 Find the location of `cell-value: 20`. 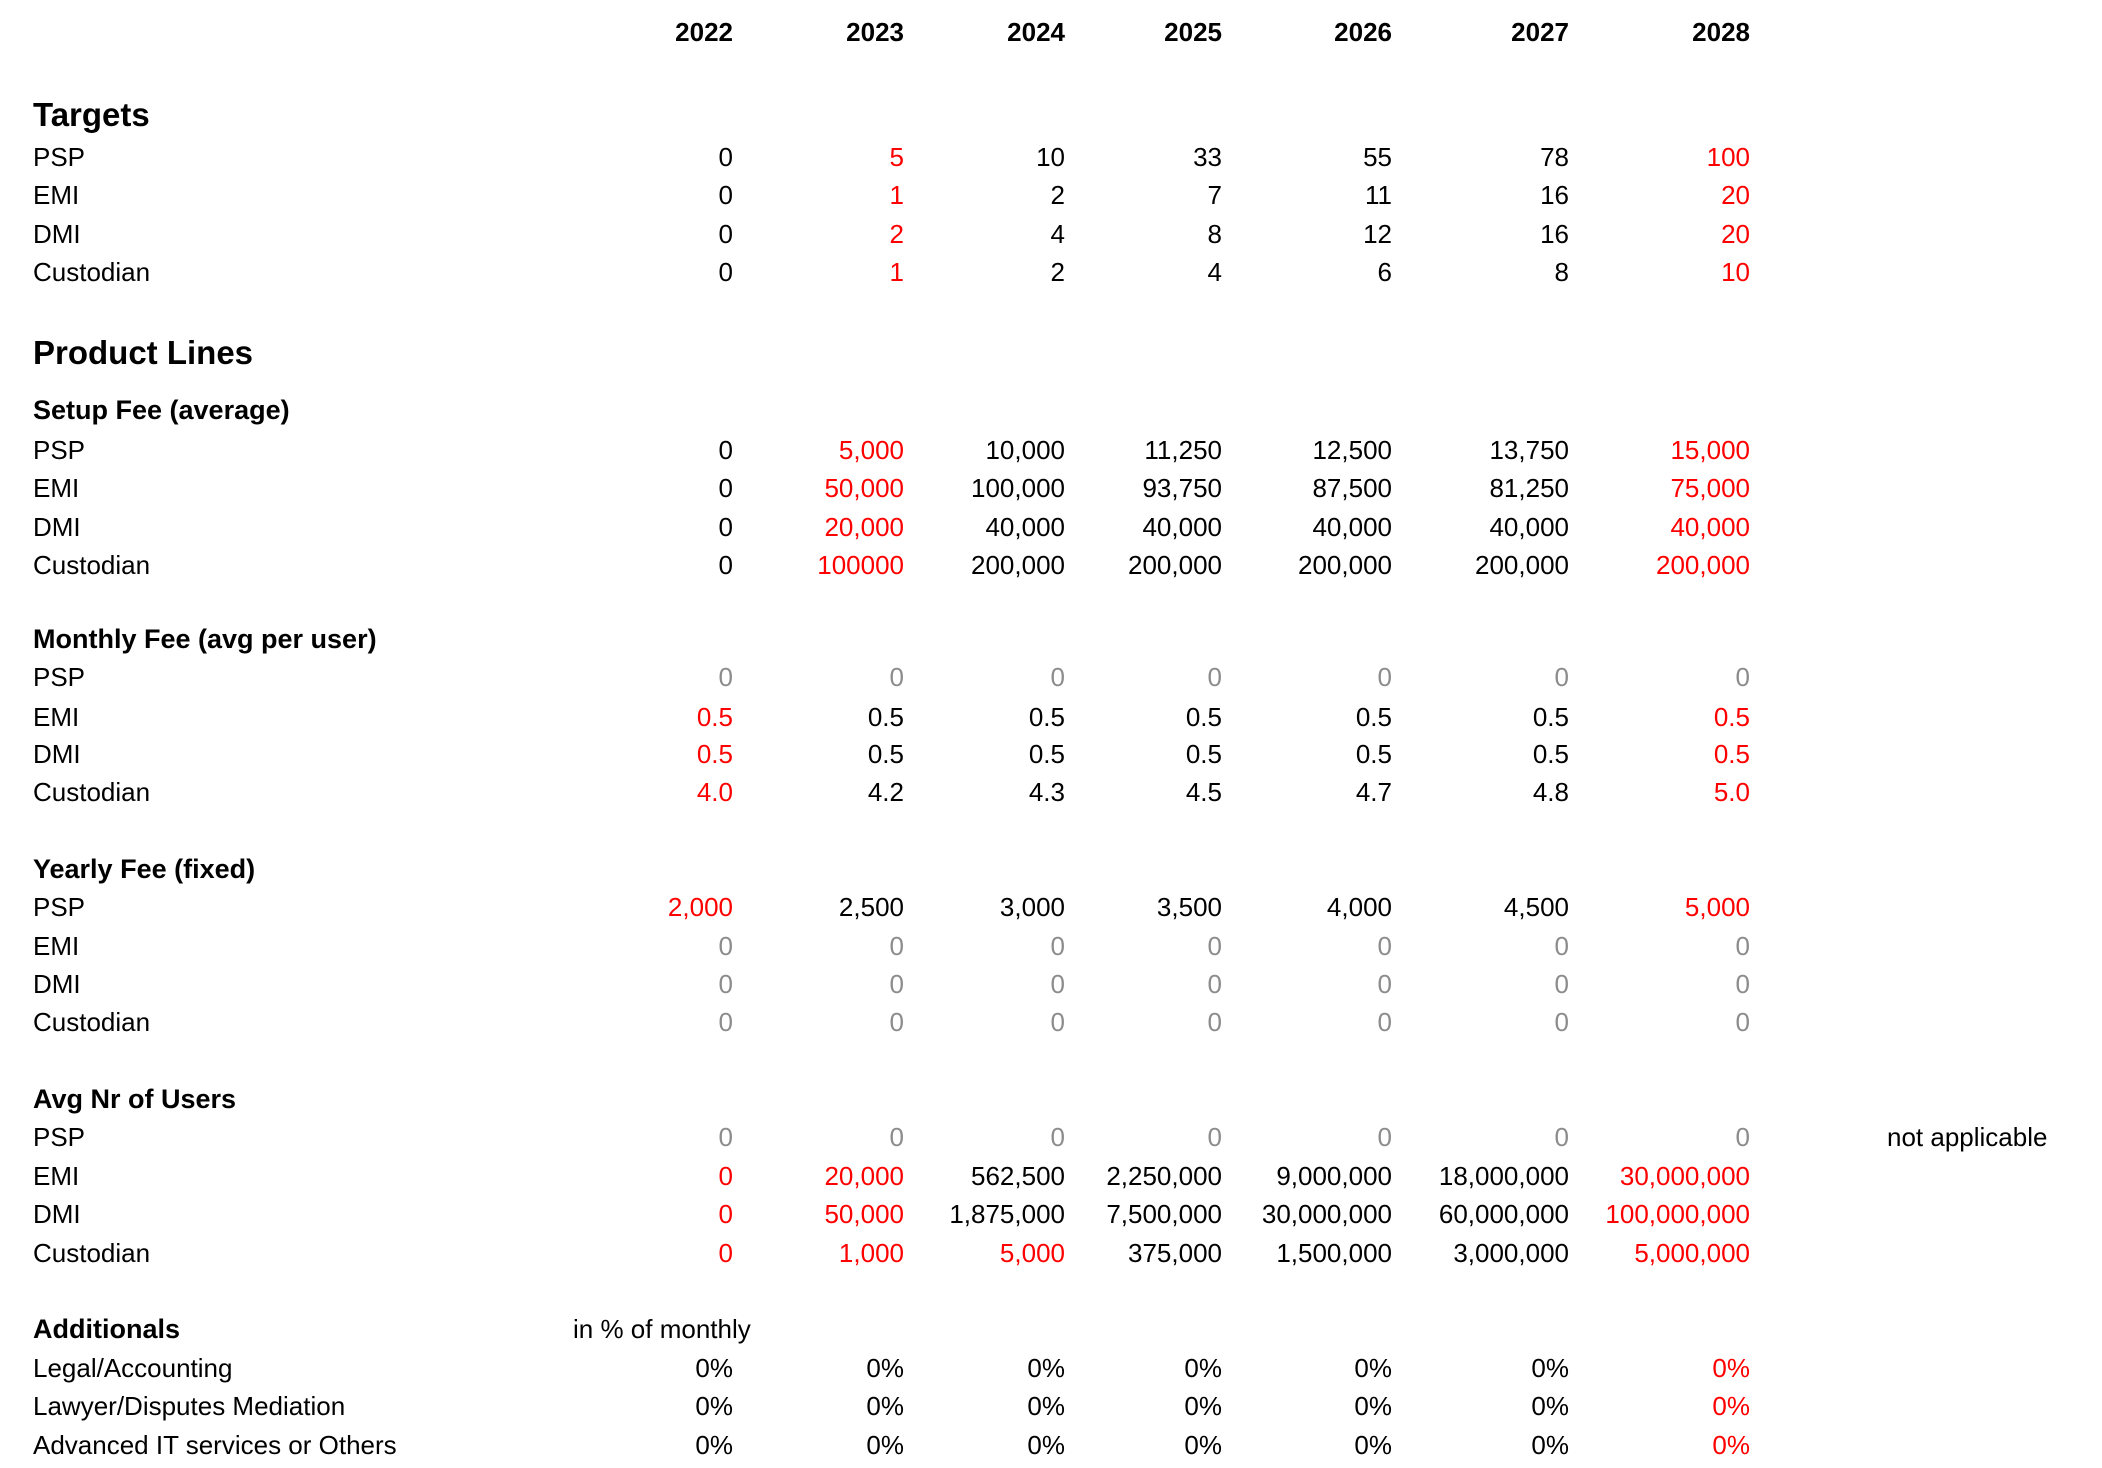

cell-value: 20 is located at coordinates (1735, 195).